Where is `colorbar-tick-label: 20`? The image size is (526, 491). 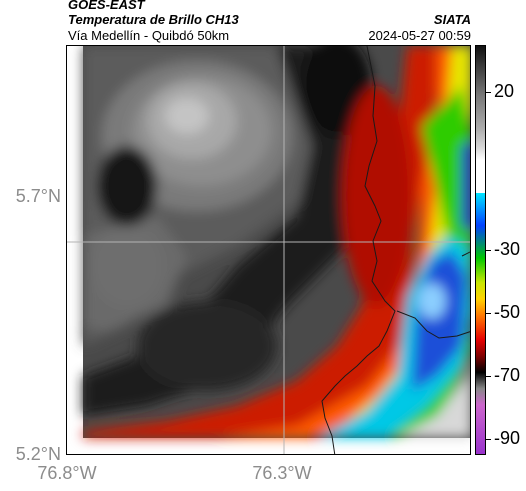
colorbar-tick-label: 20 is located at coordinates (504, 91).